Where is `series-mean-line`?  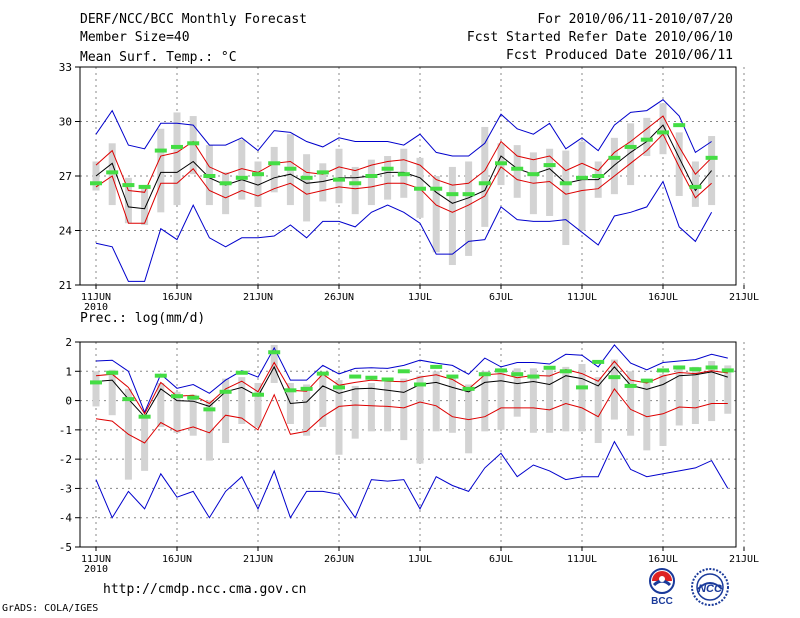 series-mean-line is located at coordinates (411, 391).